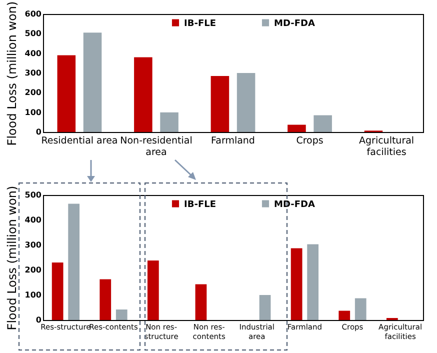 The width and height of the screenshot is (437, 353). Describe the element at coordinates (156, 147) in the screenshot. I see `x-tick-label: Non-residential area` at that location.